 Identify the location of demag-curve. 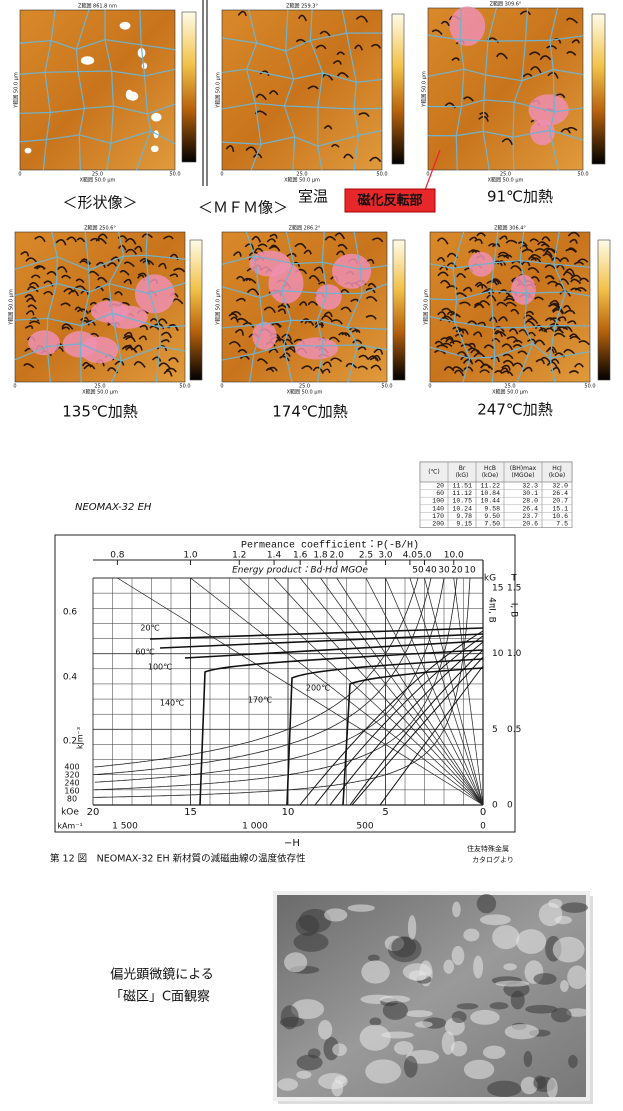
(385, 732).